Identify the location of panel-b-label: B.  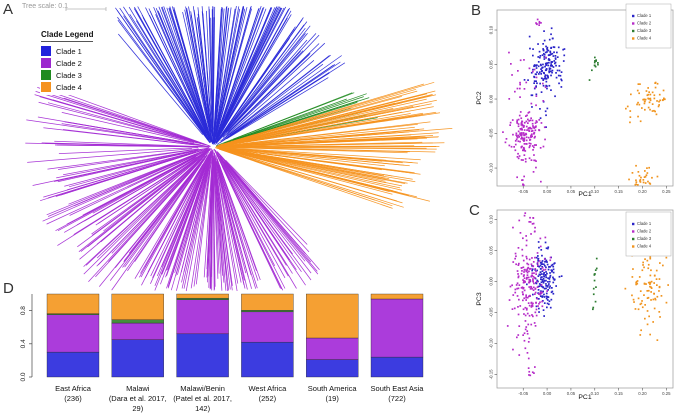
(476, 10).